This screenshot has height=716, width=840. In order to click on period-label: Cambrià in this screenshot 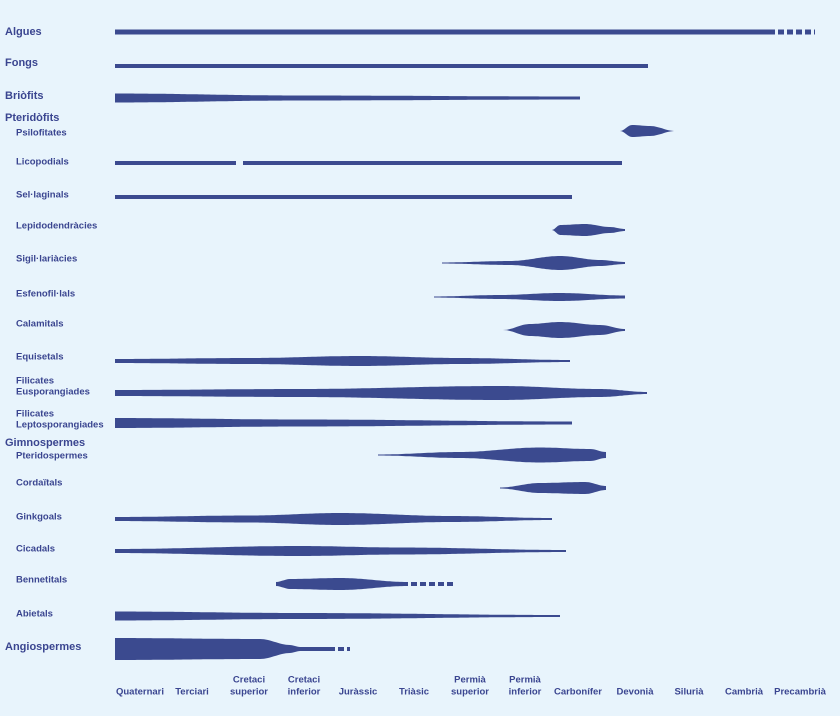, I will do `click(744, 692)`.